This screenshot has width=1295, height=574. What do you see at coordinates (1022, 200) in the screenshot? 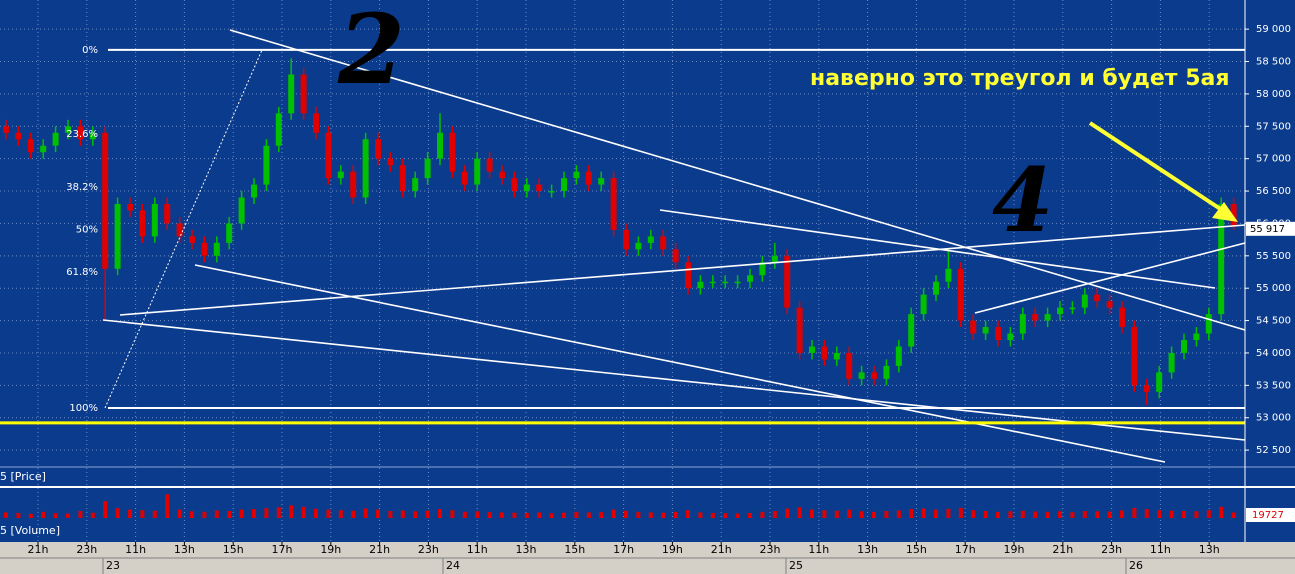
I see `wave-label: 4` at bounding box center [1022, 200].